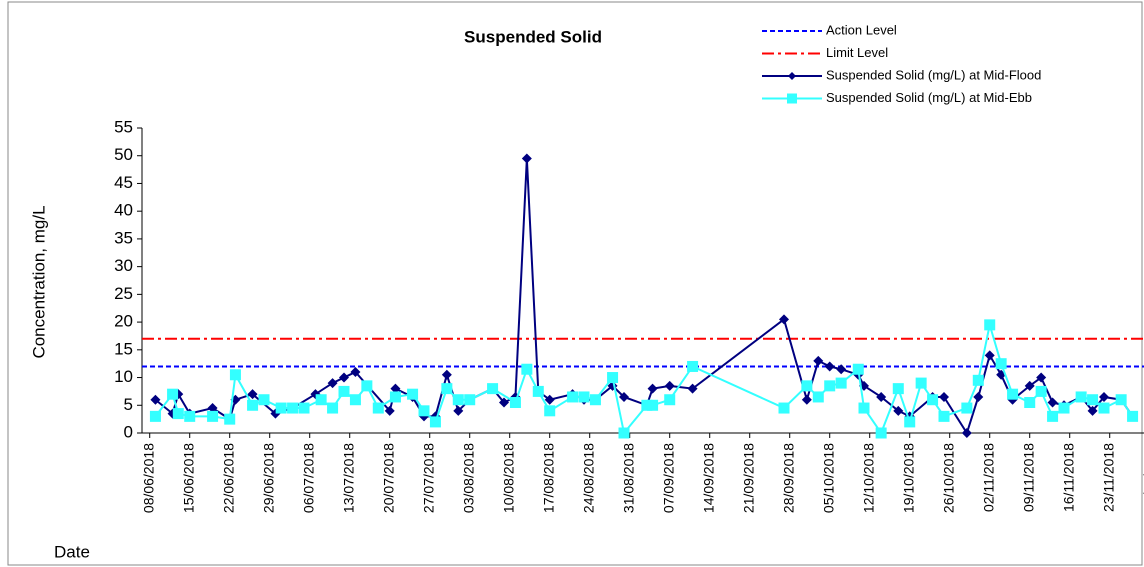  What do you see at coordinates (948, 478) in the screenshot?
I see `x-tick-label: 26/10/2018` at bounding box center [948, 478].